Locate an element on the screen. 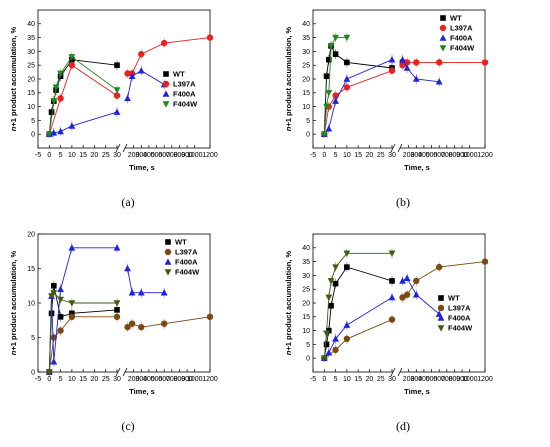  x-axis-label: Time, s is located at coordinates (417, 167).